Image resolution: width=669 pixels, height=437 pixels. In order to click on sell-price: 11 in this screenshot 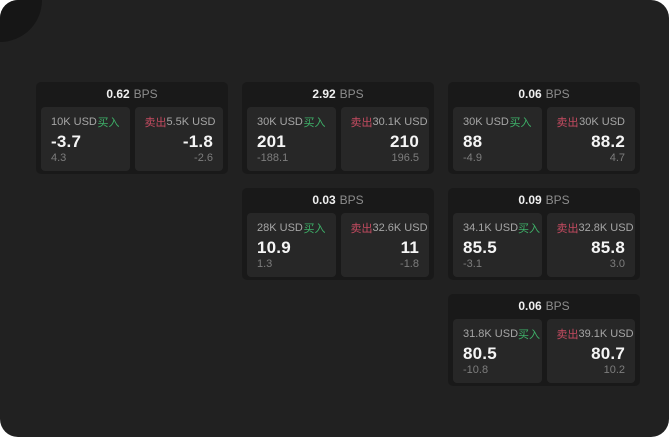, I will do `click(409, 247)`.